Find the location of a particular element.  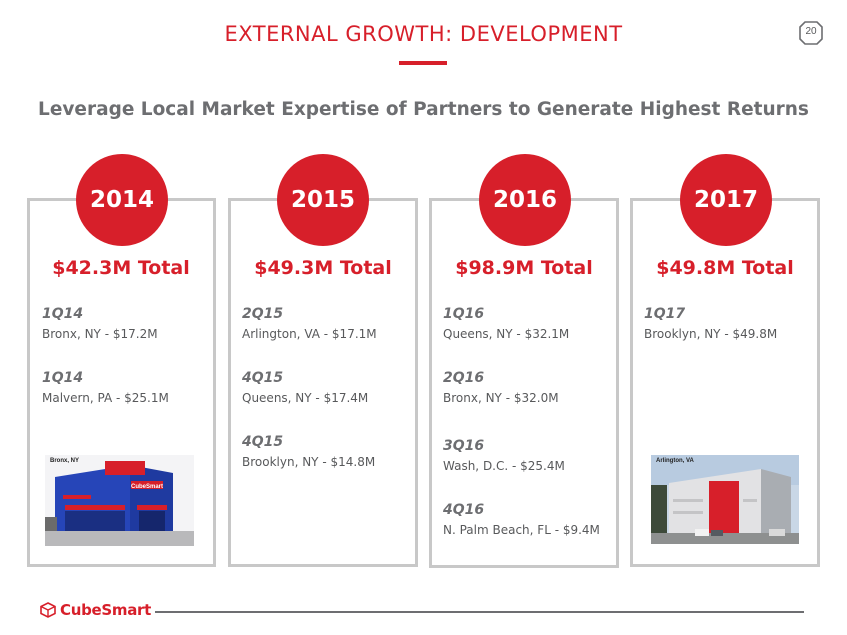

total-2016: $98.9M Total is located at coordinates (524, 268).